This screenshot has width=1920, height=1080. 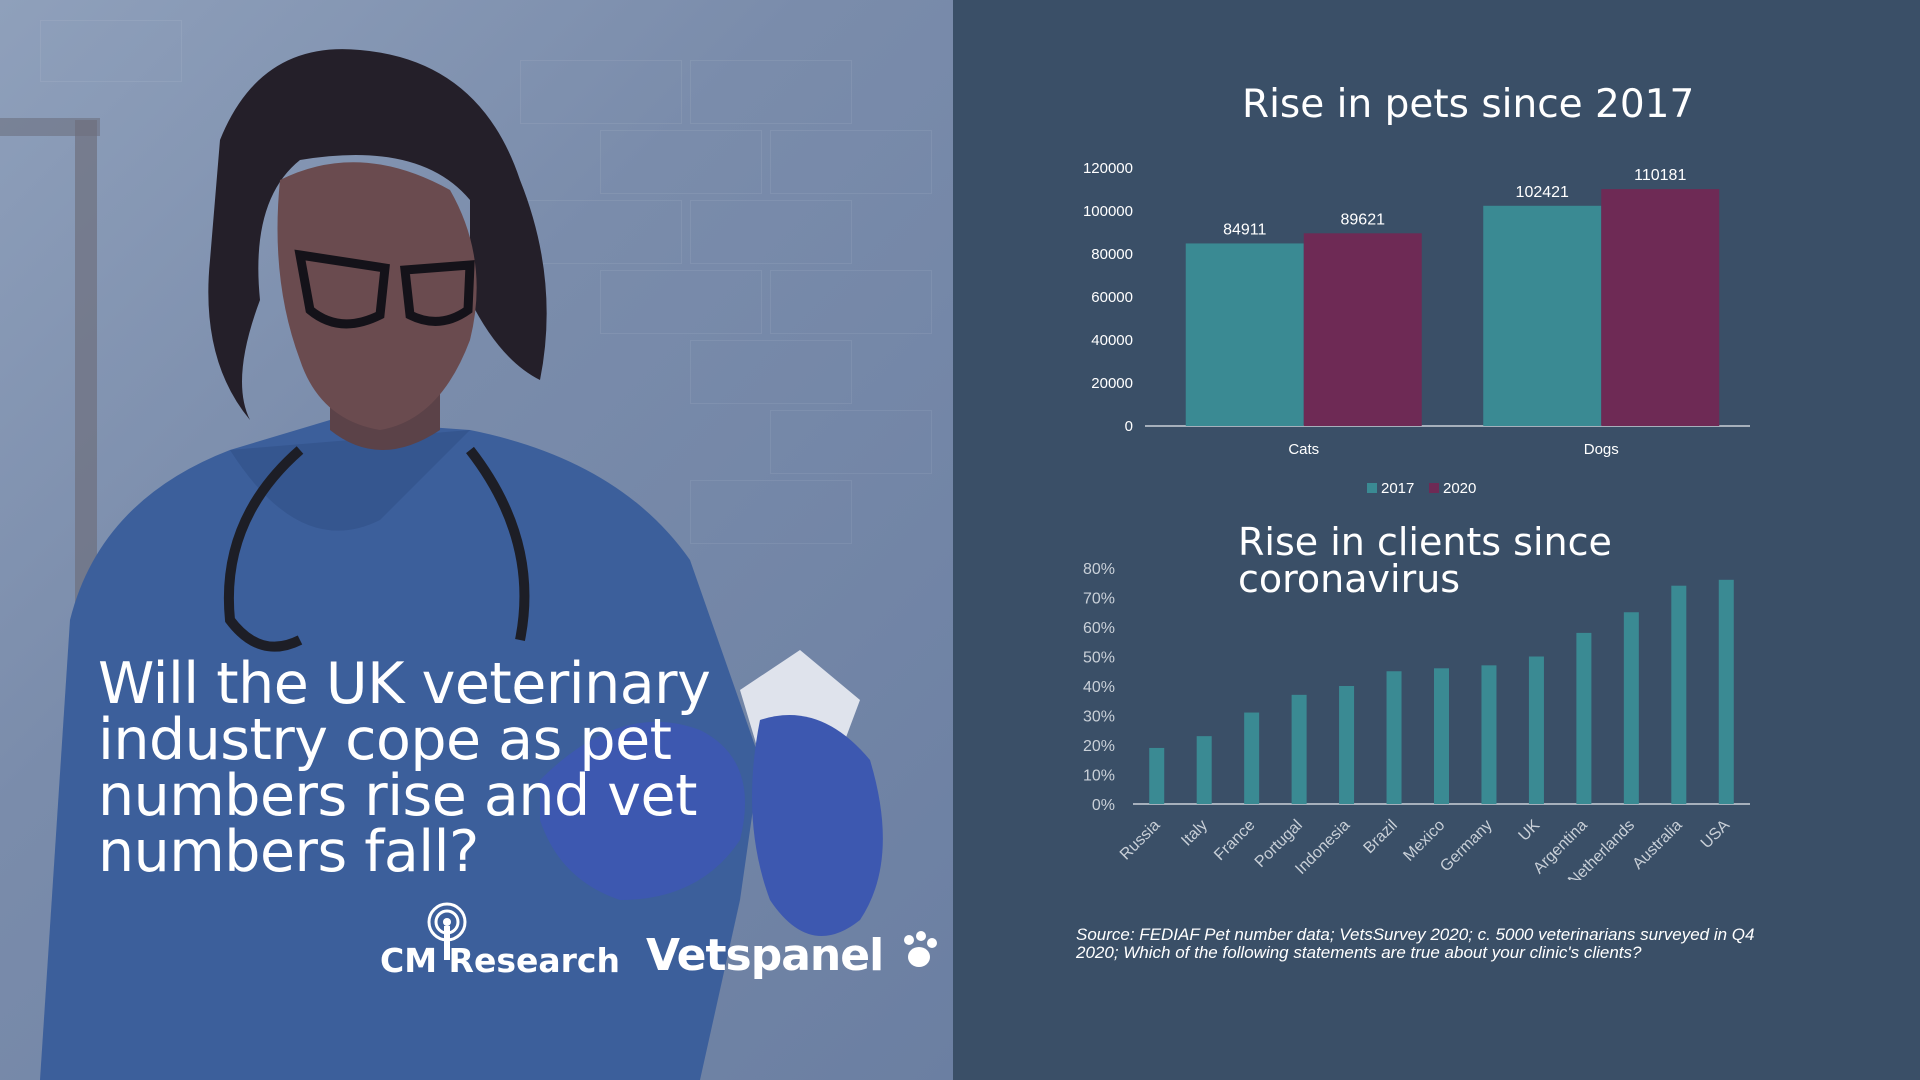 I want to click on bar-indonesia, so click(x=1347, y=745).